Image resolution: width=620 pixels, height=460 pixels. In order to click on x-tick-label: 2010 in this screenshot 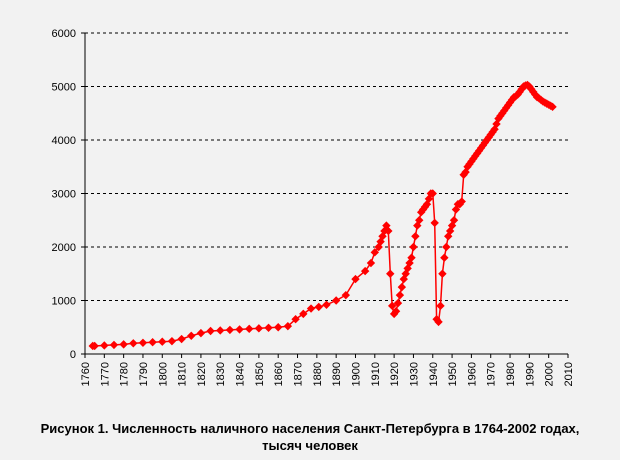, I will do `click(569, 374)`.